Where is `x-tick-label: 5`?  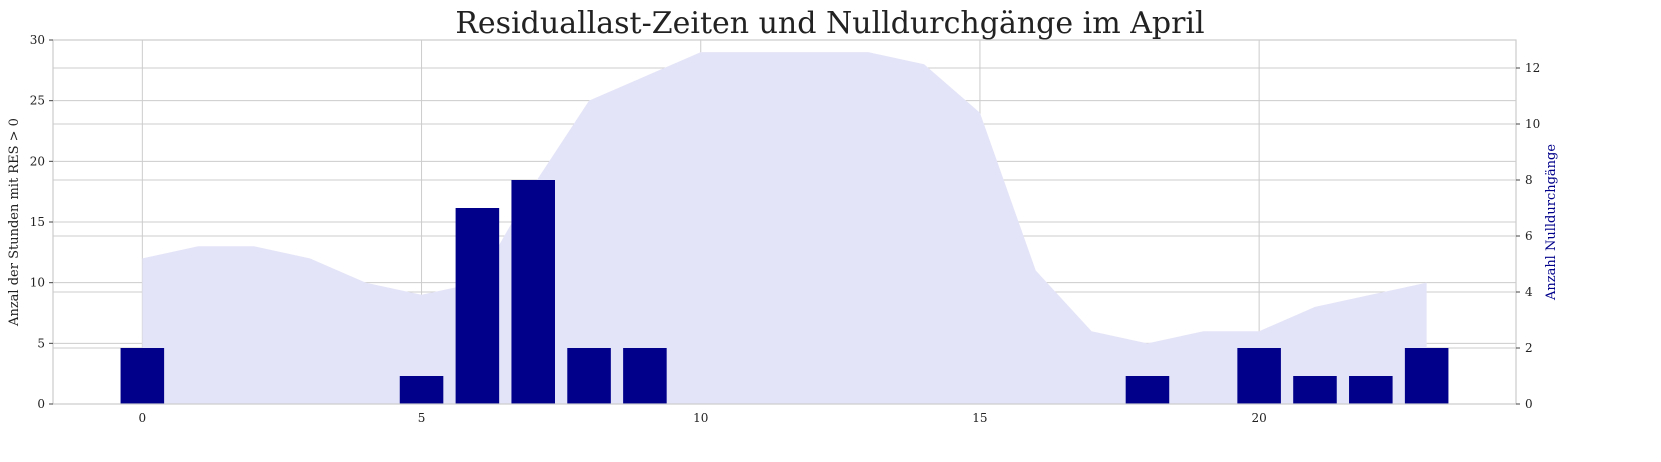 x-tick-label: 5 is located at coordinates (422, 418).